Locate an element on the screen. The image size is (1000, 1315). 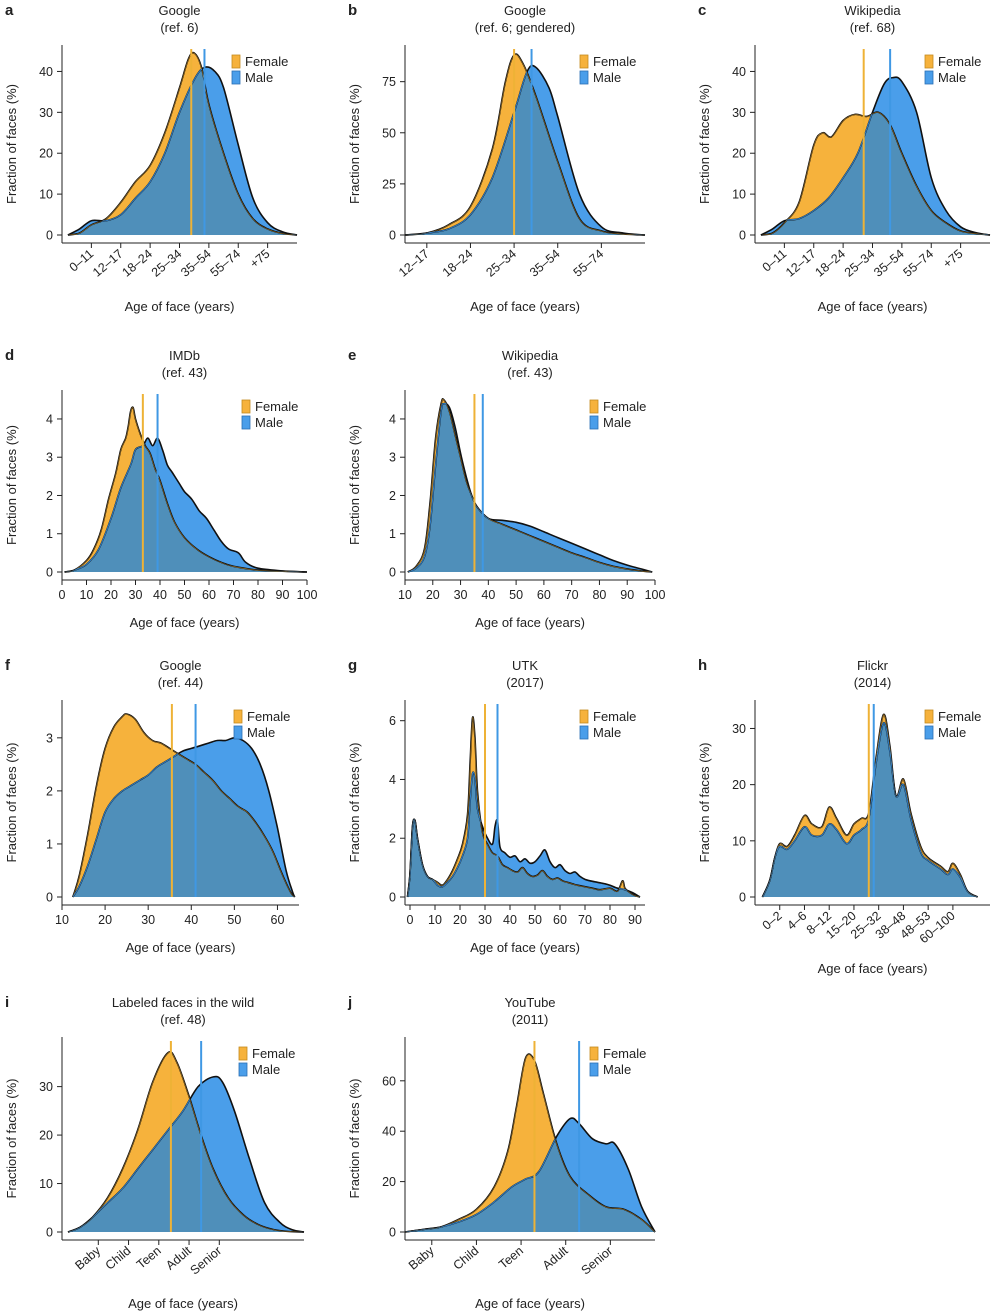
y-tick-label: 6 is located at coordinates (392, 721).